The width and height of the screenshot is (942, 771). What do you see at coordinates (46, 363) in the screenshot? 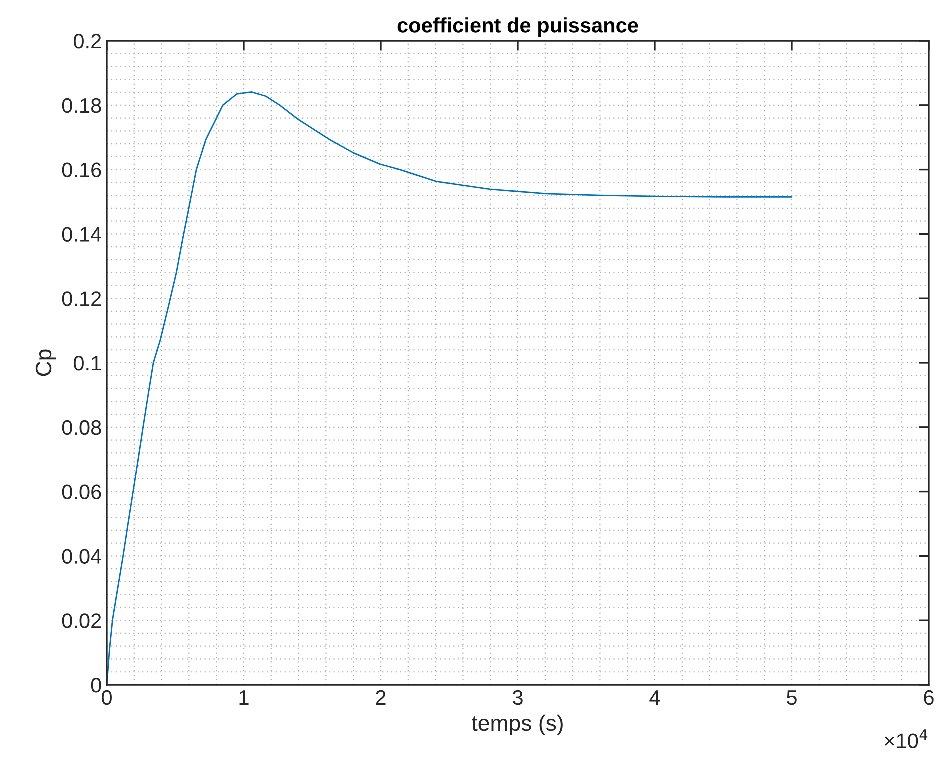
I see `y-axis-title: Cp` at bounding box center [46, 363].